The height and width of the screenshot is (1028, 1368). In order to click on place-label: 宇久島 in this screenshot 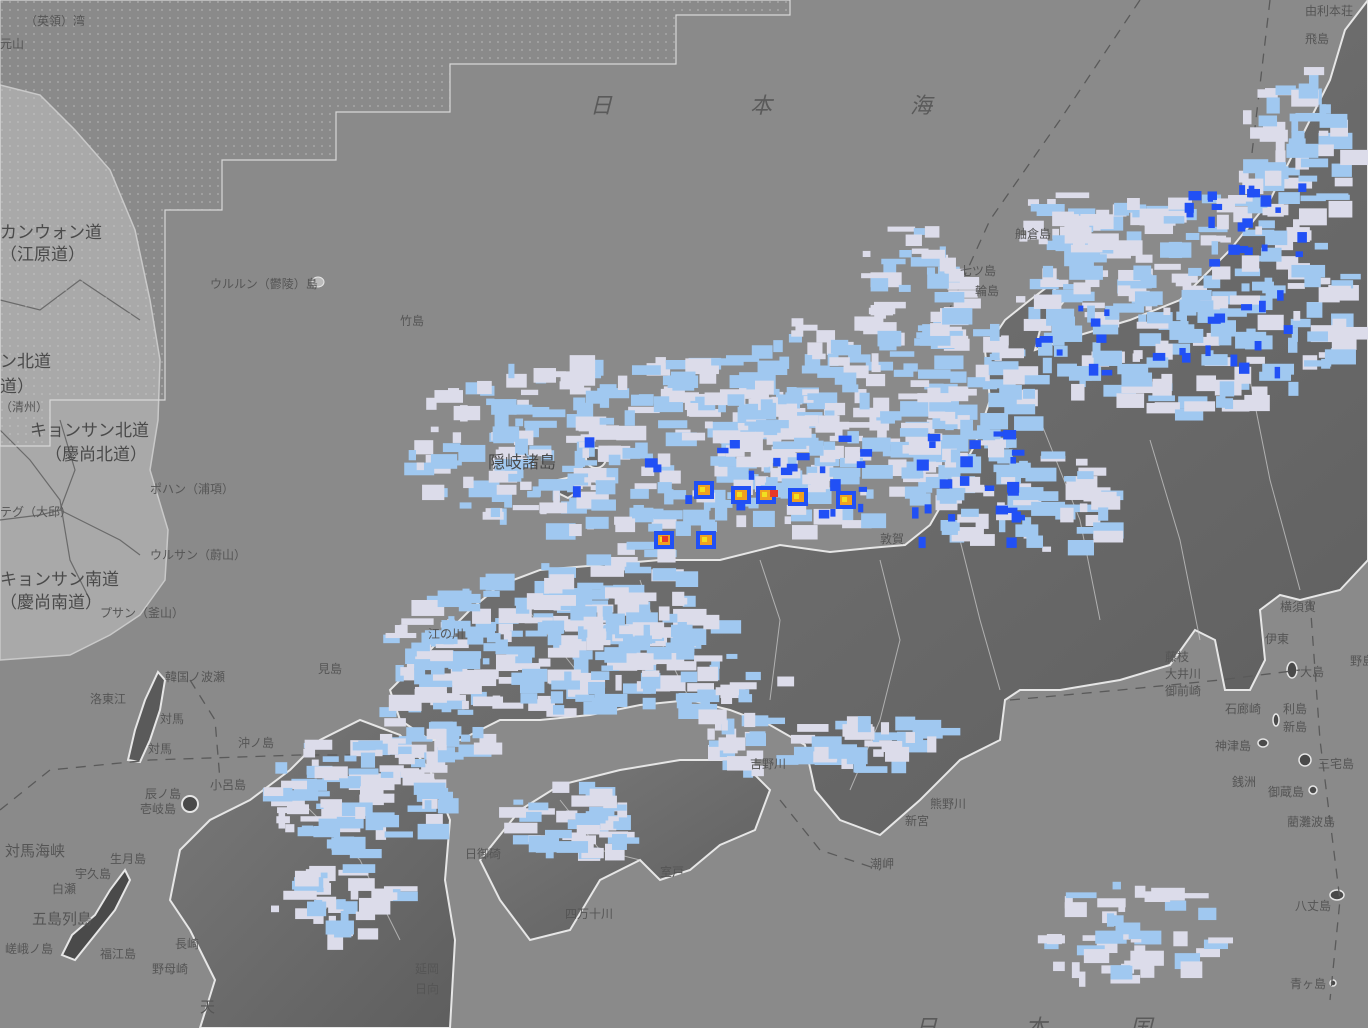, I will do `click(93, 874)`.